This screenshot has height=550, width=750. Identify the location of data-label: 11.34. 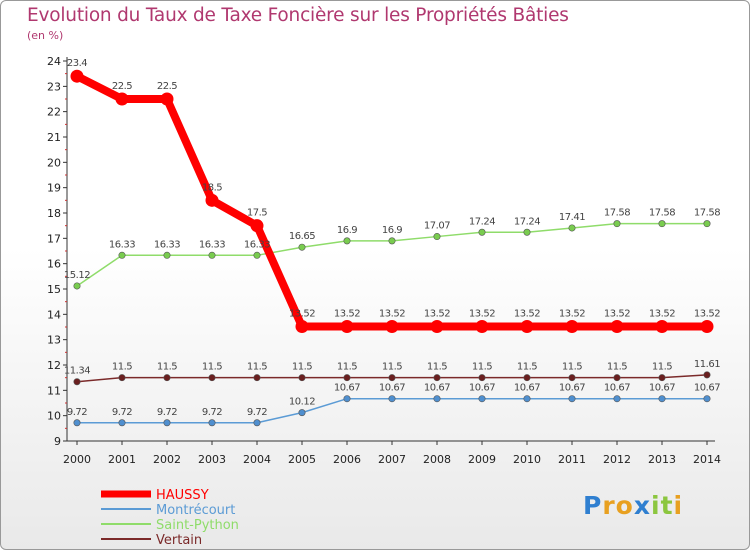
(77, 371).